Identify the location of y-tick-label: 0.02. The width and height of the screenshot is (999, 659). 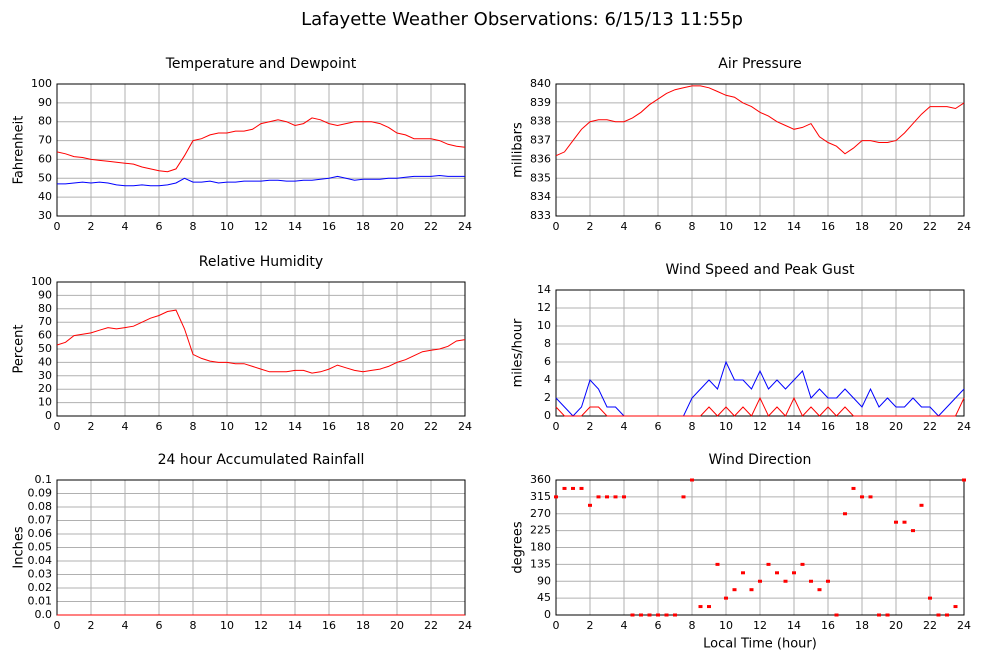
(40, 587).